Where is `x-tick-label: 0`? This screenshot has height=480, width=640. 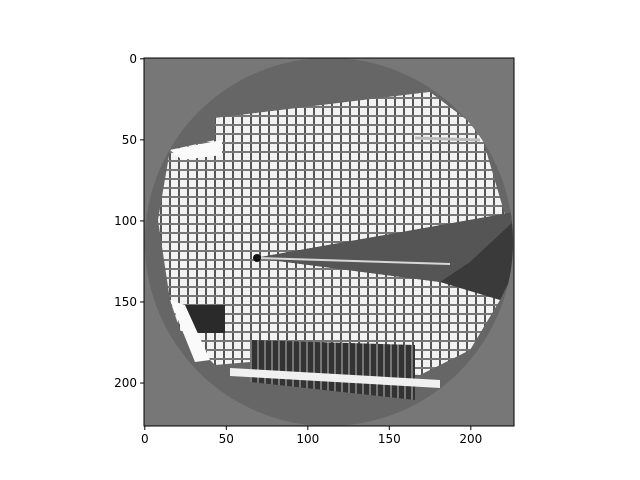 x-tick-label: 0 is located at coordinates (145, 439).